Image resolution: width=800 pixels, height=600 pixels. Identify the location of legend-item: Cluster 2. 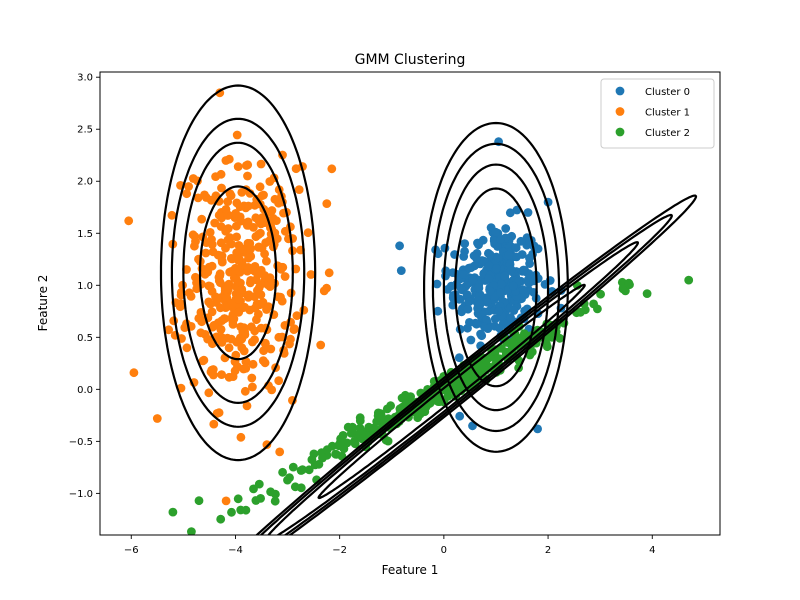
(652, 133).